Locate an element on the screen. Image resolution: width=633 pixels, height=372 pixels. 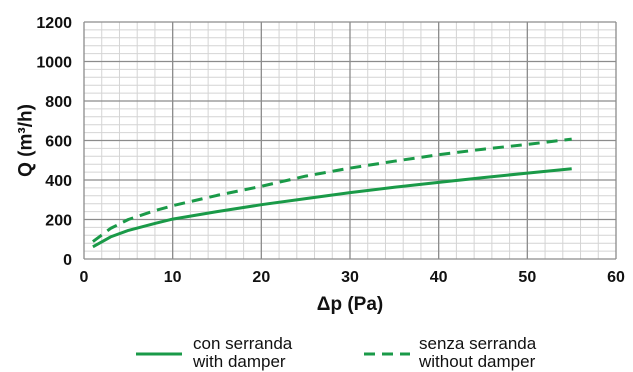
x-tick-labels: 0 10 20 30 40 50 60 is located at coordinates (352, 277).